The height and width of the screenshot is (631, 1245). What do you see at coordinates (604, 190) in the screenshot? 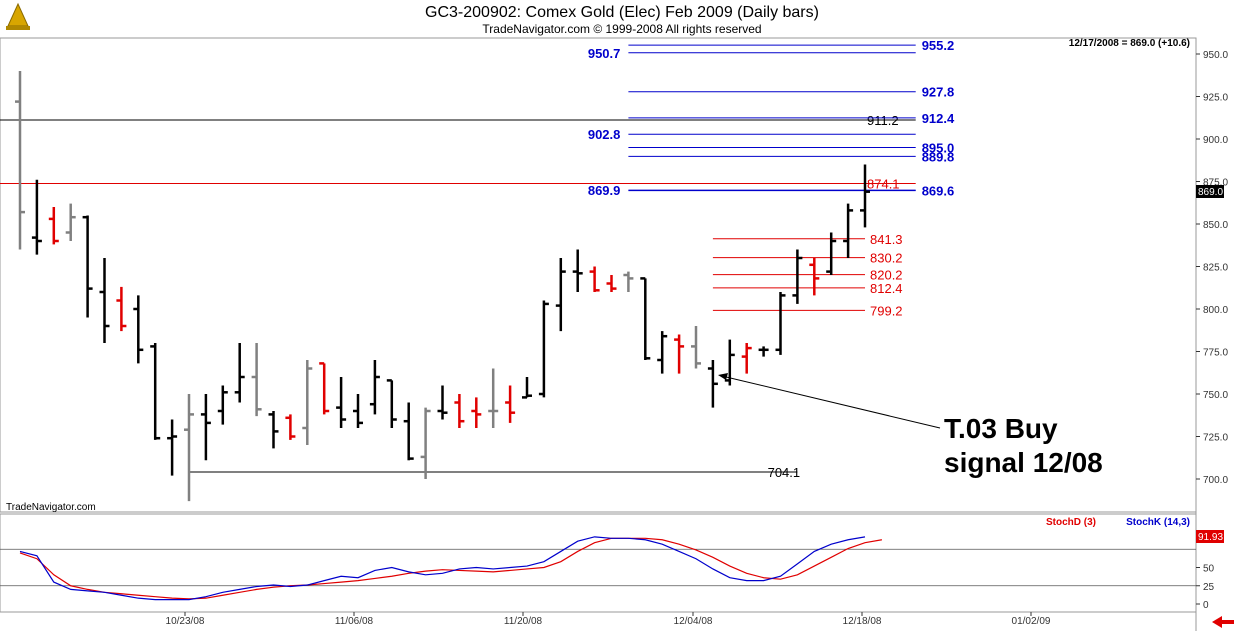
I see `level-label: 869.9` at bounding box center [604, 190].